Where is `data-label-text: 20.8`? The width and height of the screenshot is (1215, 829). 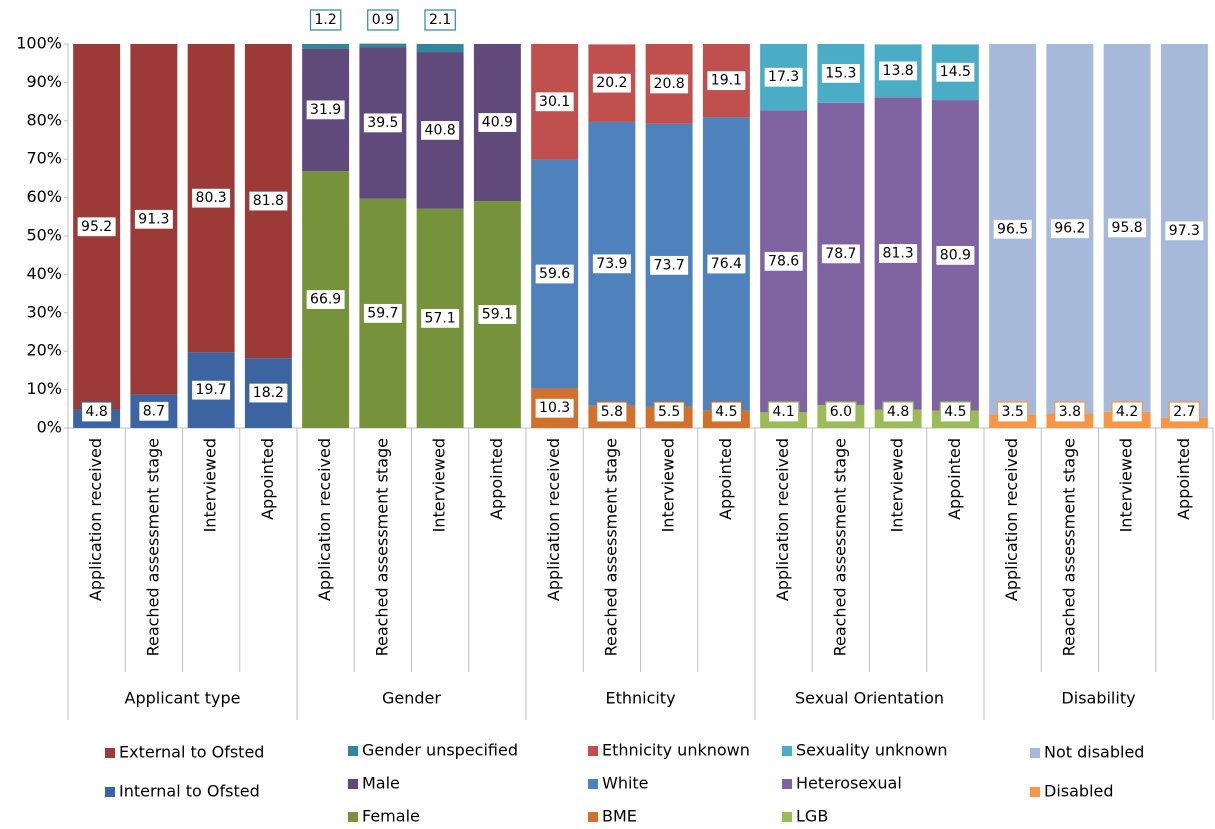 data-label-text: 20.8 is located at coordinates (669, 84).